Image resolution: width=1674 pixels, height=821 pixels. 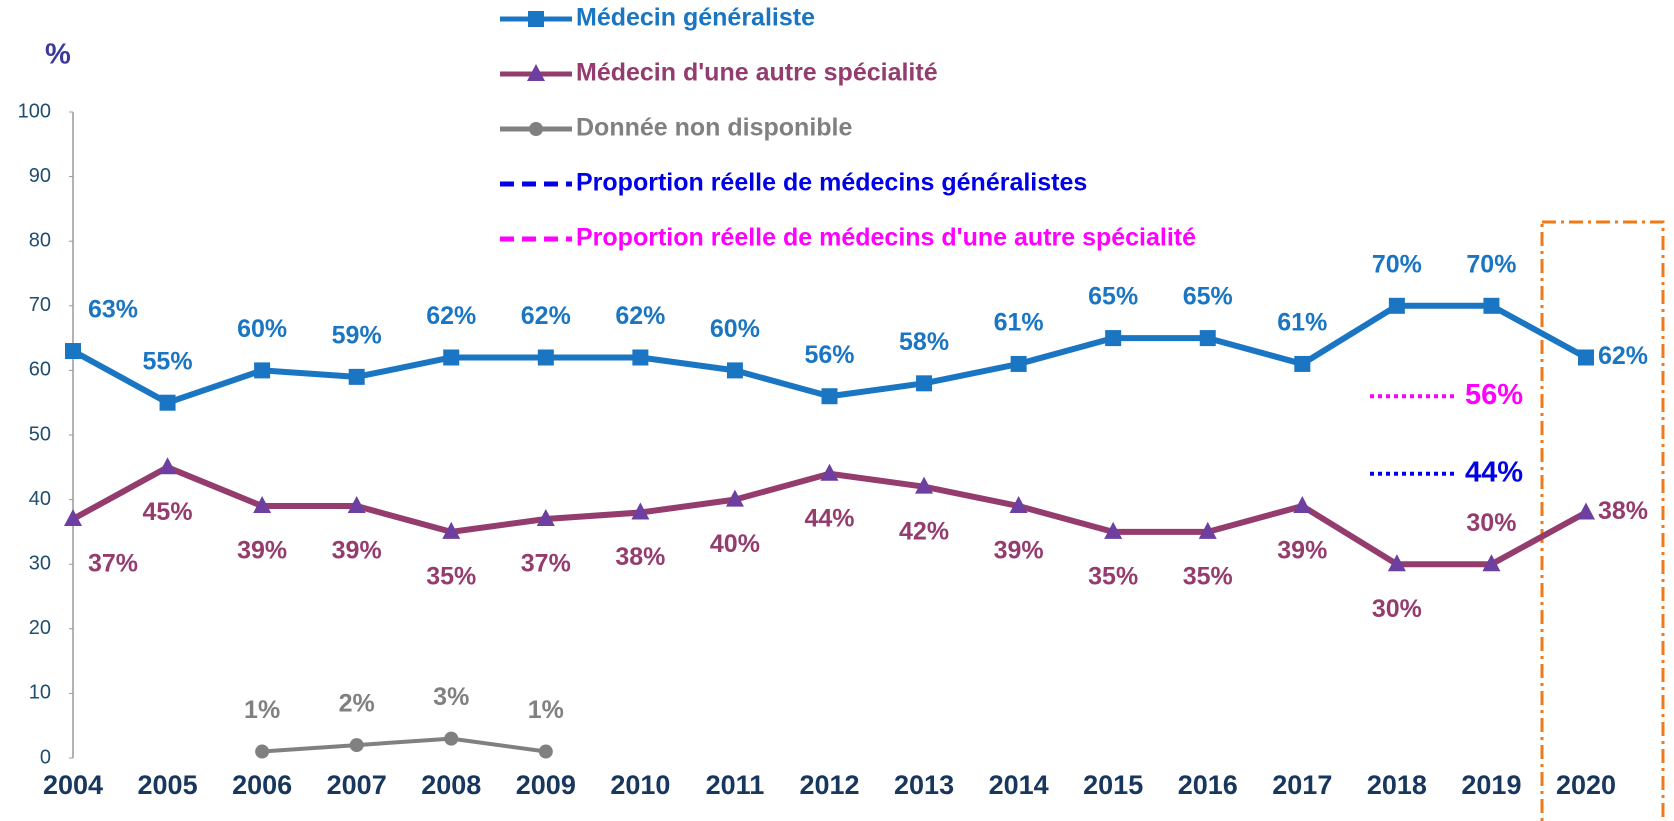 What do you see at coordinates (113, 310) in the screenshot?
I see `data-label: 63%` at bounding box center [113, 310].